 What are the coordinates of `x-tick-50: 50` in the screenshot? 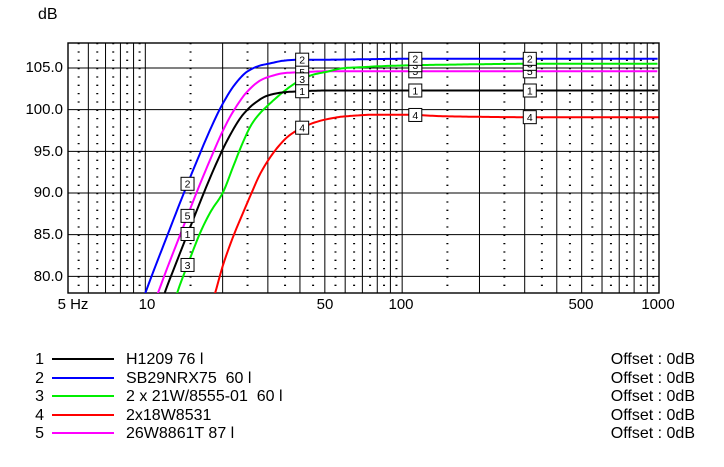 It's located at (325, 304).